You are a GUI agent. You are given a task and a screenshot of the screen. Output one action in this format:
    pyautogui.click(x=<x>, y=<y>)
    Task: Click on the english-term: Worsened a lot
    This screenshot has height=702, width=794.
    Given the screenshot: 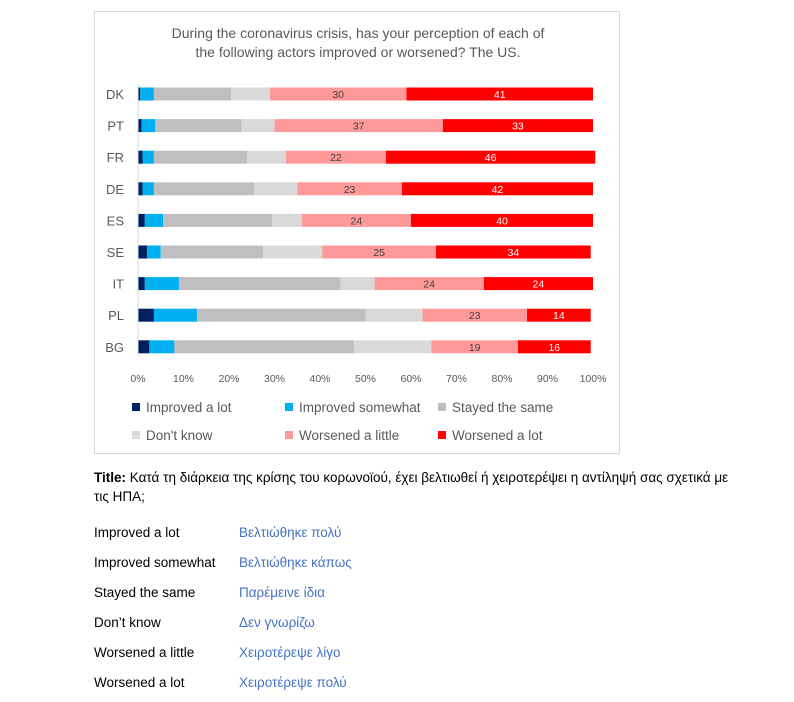 What is the action you would take?
    pyautogui.click(x=139, y=682)
    